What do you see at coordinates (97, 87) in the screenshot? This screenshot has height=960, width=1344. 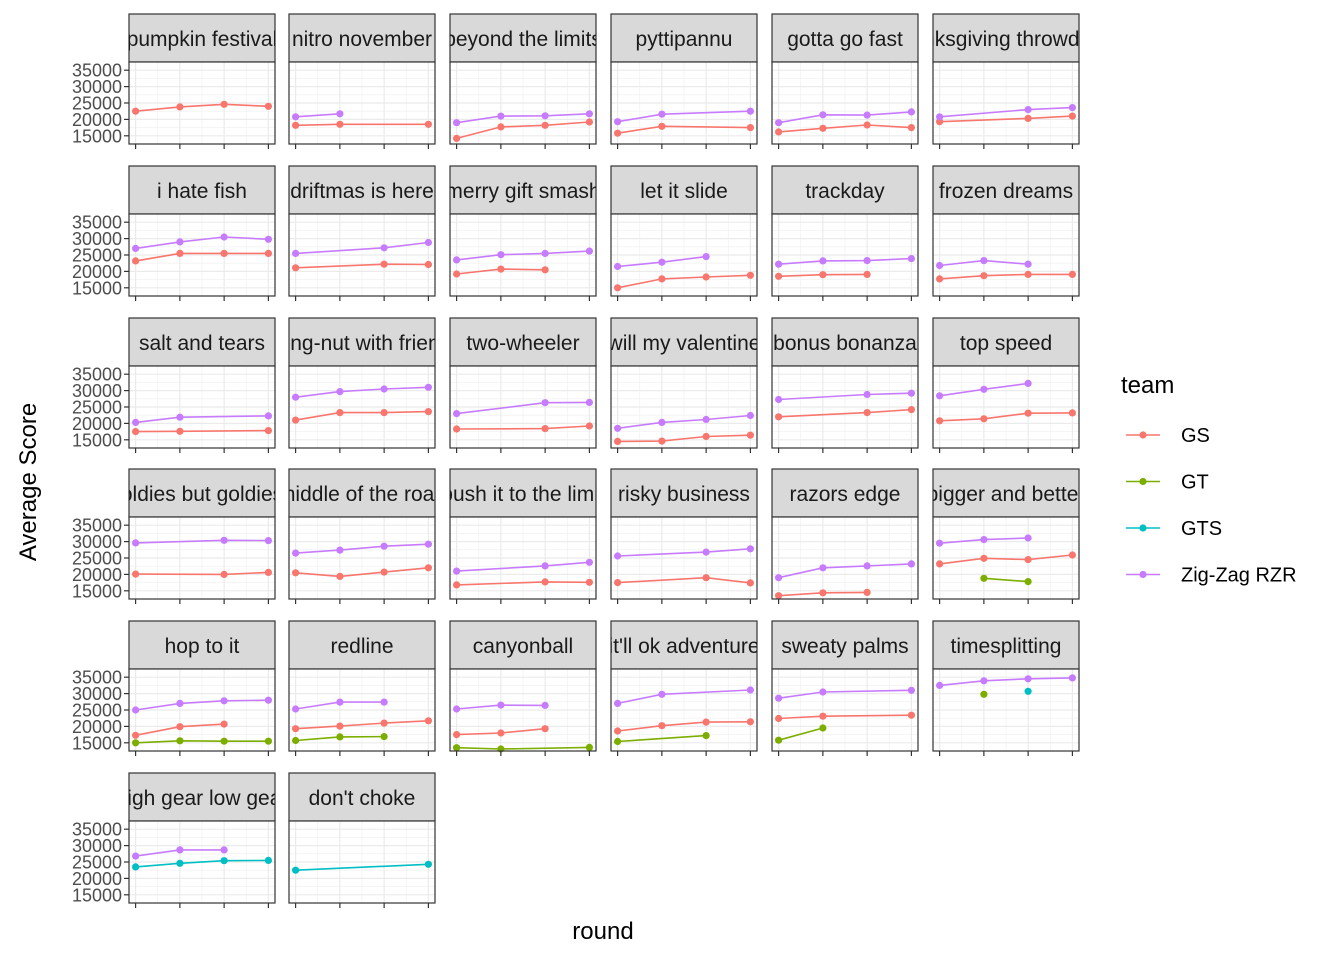 I see `y-tick-label: 30000` at bounding box center [97, 87].